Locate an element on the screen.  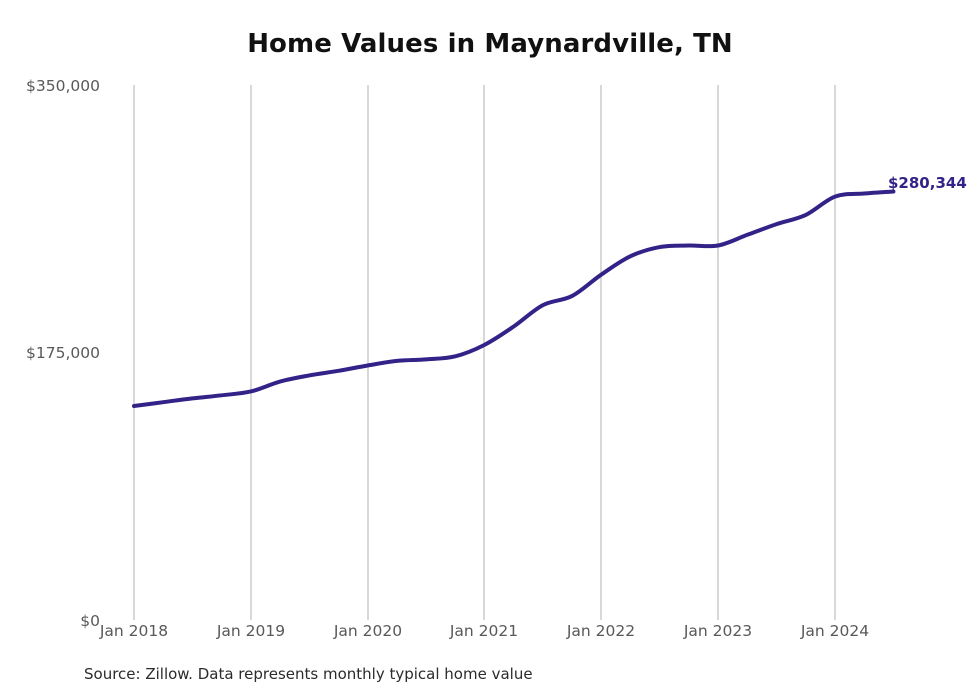
xtick-label-jan-2021: Jan 2021 is located at coordinates (484, 631).